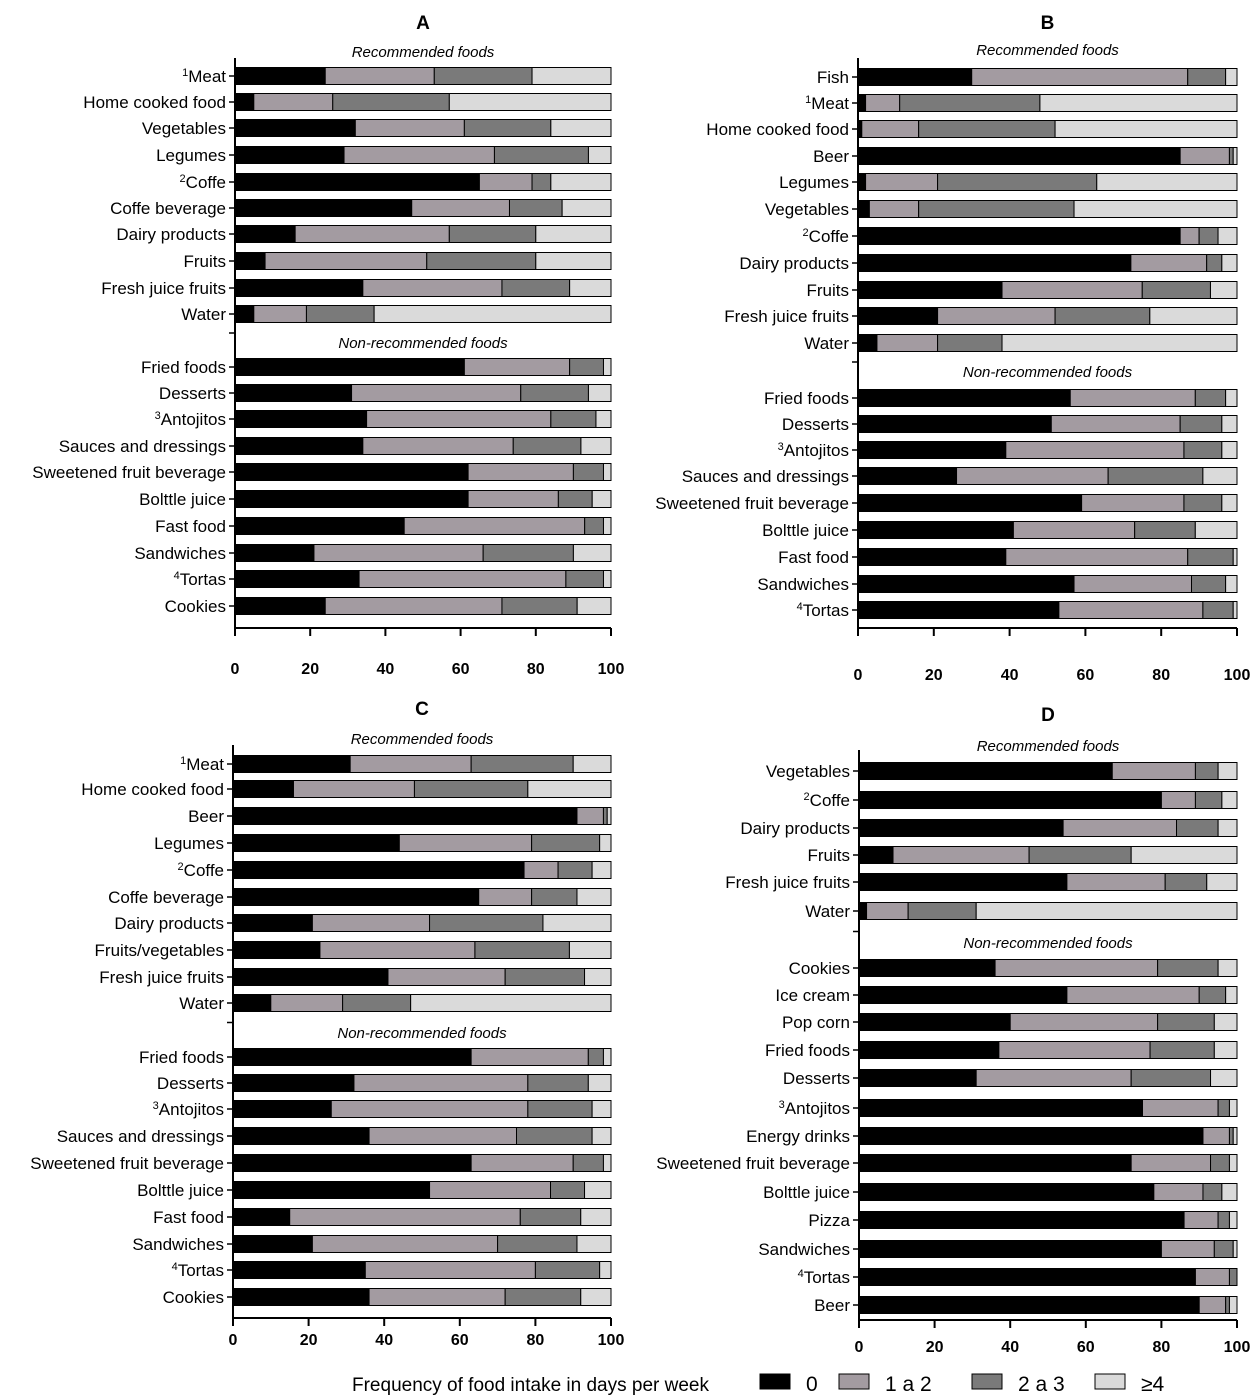 The image size is (1251, 1395). I want to click on bar-row: Fruits, so click(1022, 290).